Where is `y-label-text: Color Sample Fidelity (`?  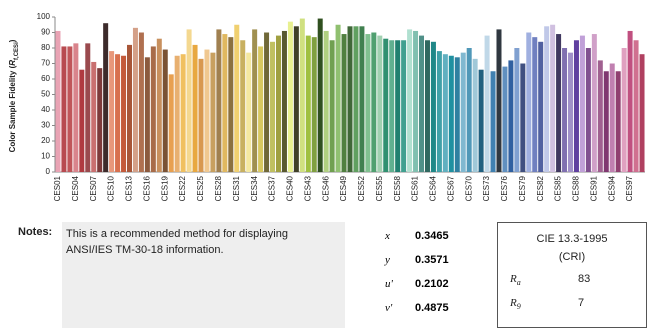
y-label-text: Color Sample Fidelity ( is located at coordinates (12, 108).